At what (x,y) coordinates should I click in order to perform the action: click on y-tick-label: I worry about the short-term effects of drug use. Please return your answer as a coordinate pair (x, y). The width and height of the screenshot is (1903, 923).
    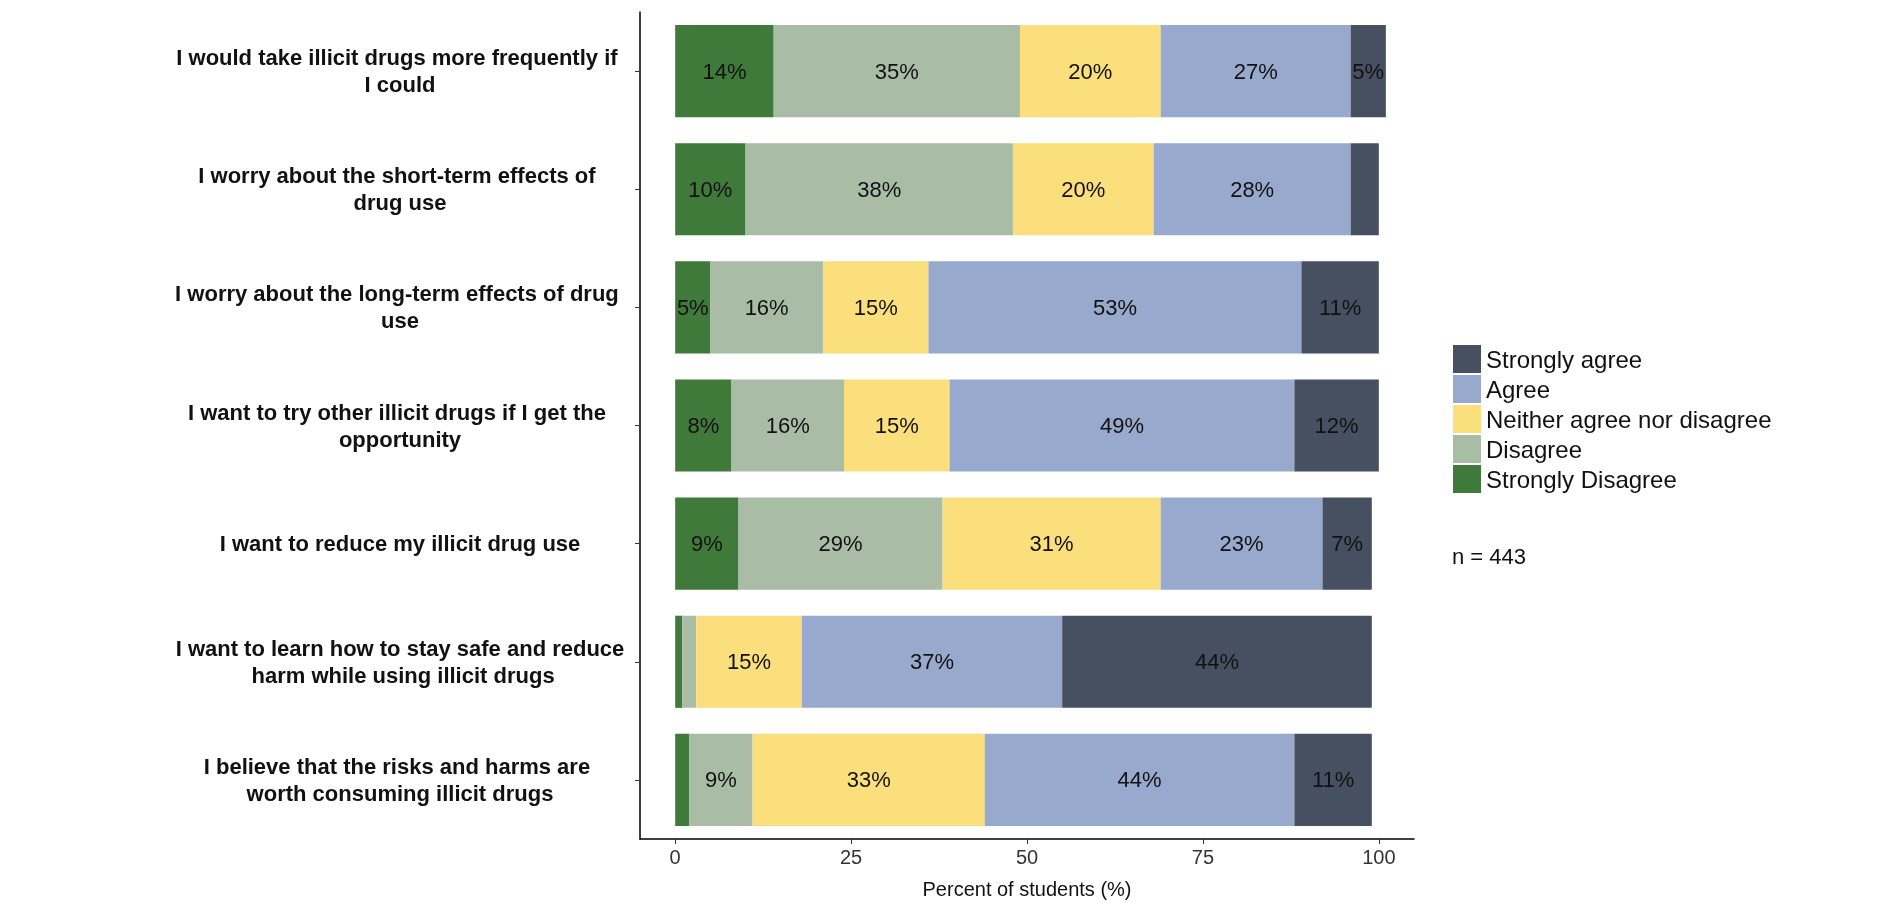
    Looking at the image, I should click on (400, 189).